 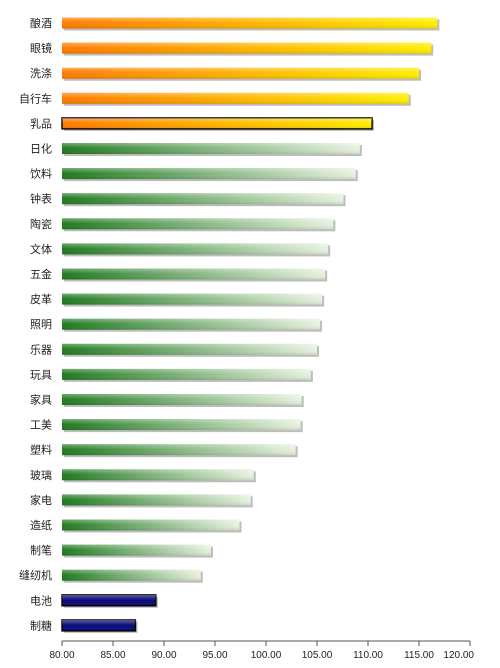 I want to click on category-label: 文体, so click(x=41, y=249).